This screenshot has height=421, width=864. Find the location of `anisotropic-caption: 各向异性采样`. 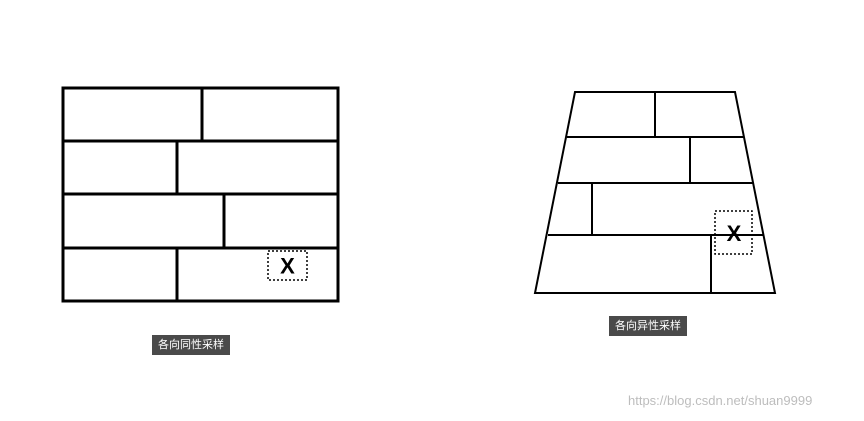

anisotropic-caption: 各向异性采样 is located at coordinates (648, 326).